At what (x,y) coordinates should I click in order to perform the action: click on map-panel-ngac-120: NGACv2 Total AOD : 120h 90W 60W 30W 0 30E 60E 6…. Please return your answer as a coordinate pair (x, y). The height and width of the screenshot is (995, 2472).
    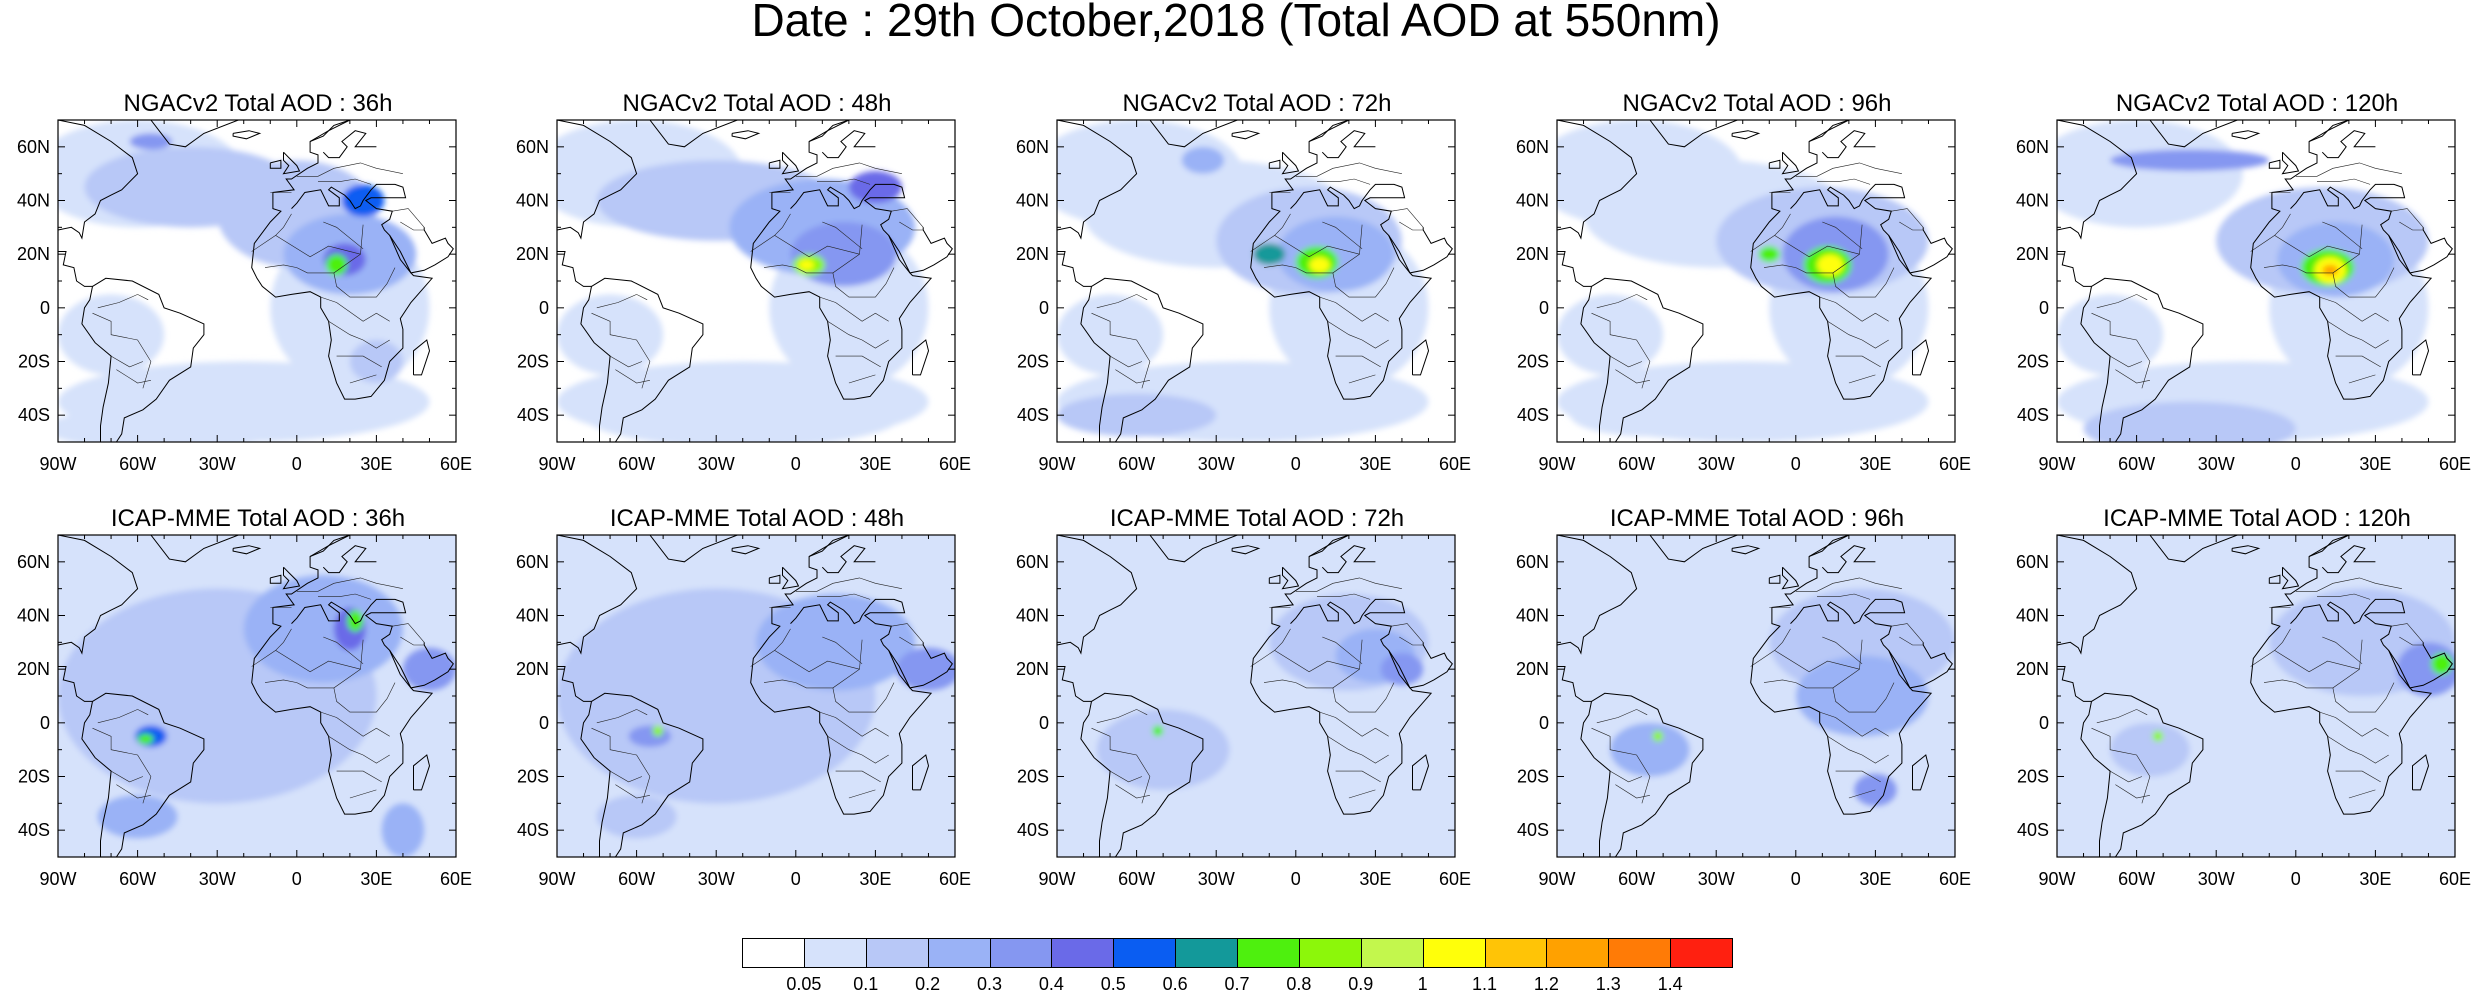
    Looking at the image, I should click on (2243, 300).